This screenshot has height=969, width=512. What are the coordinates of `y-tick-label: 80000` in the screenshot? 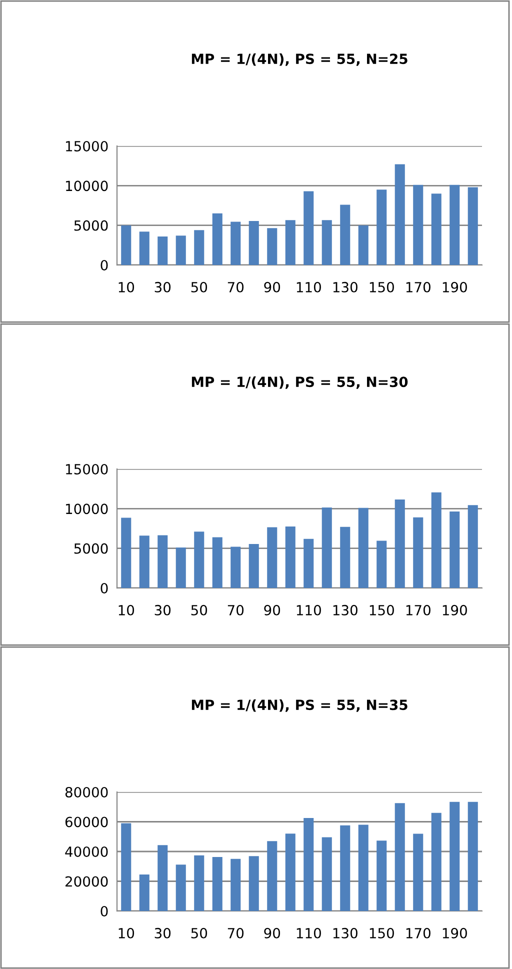 It's located at (86, 792).